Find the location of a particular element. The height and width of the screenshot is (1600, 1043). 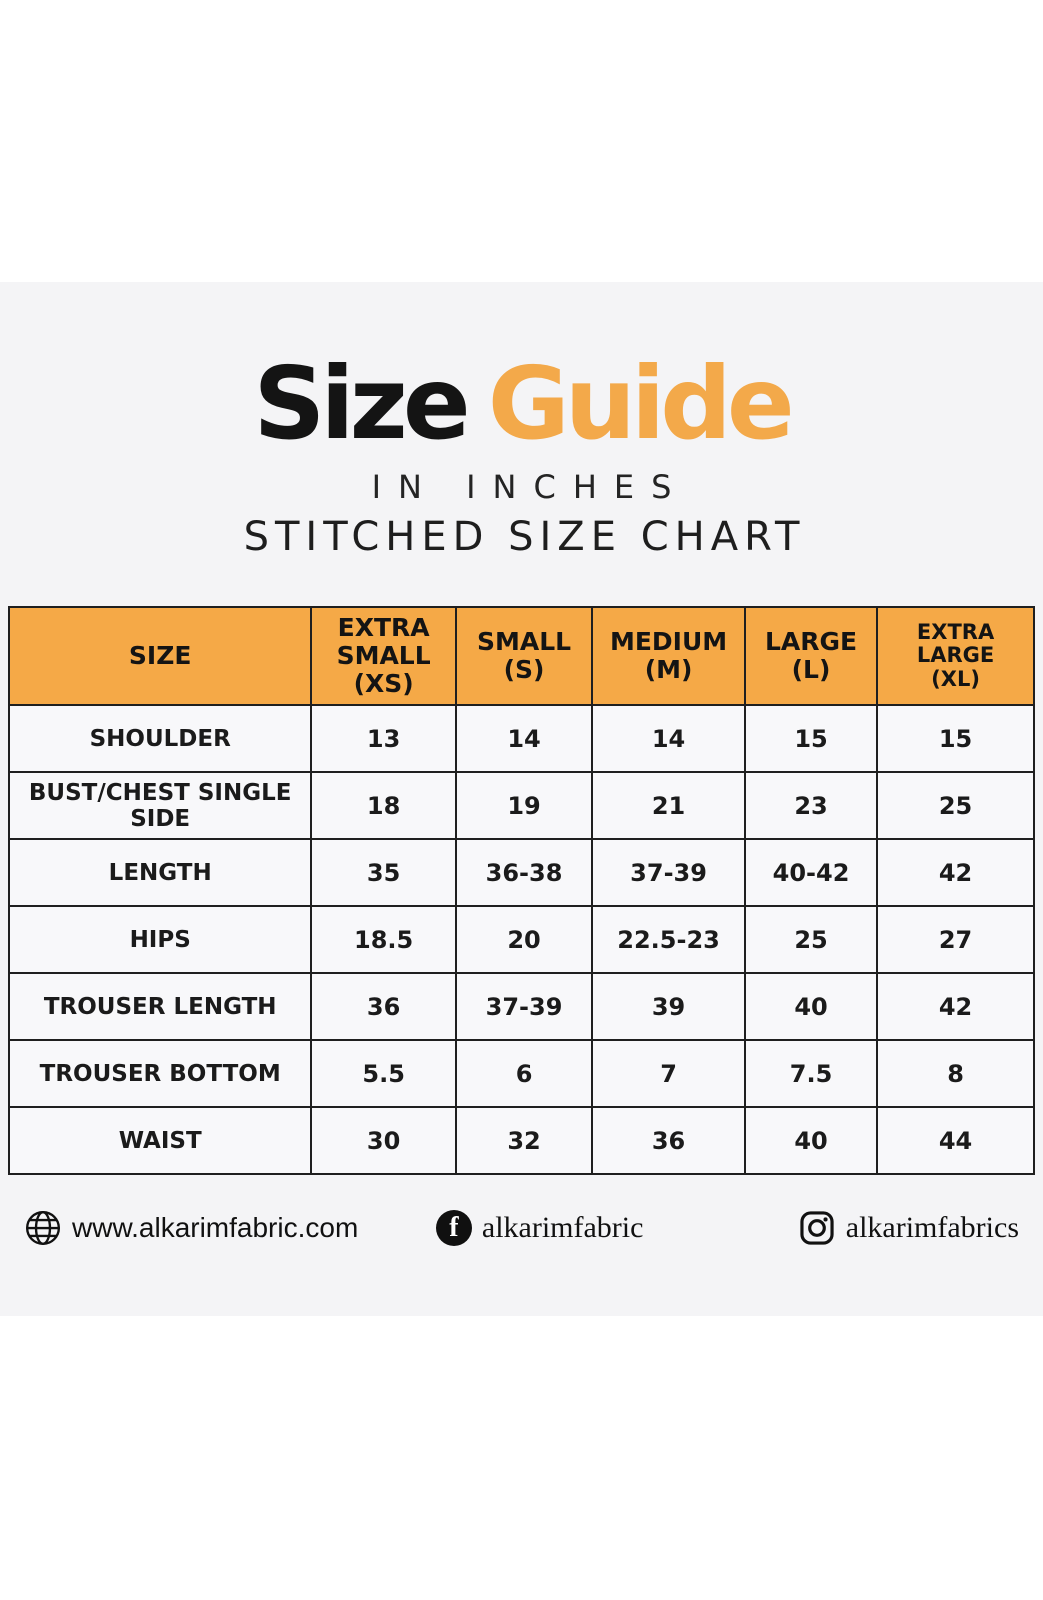

column-header-medium: MEDIUM (M) is located at coordinates (668, 656).